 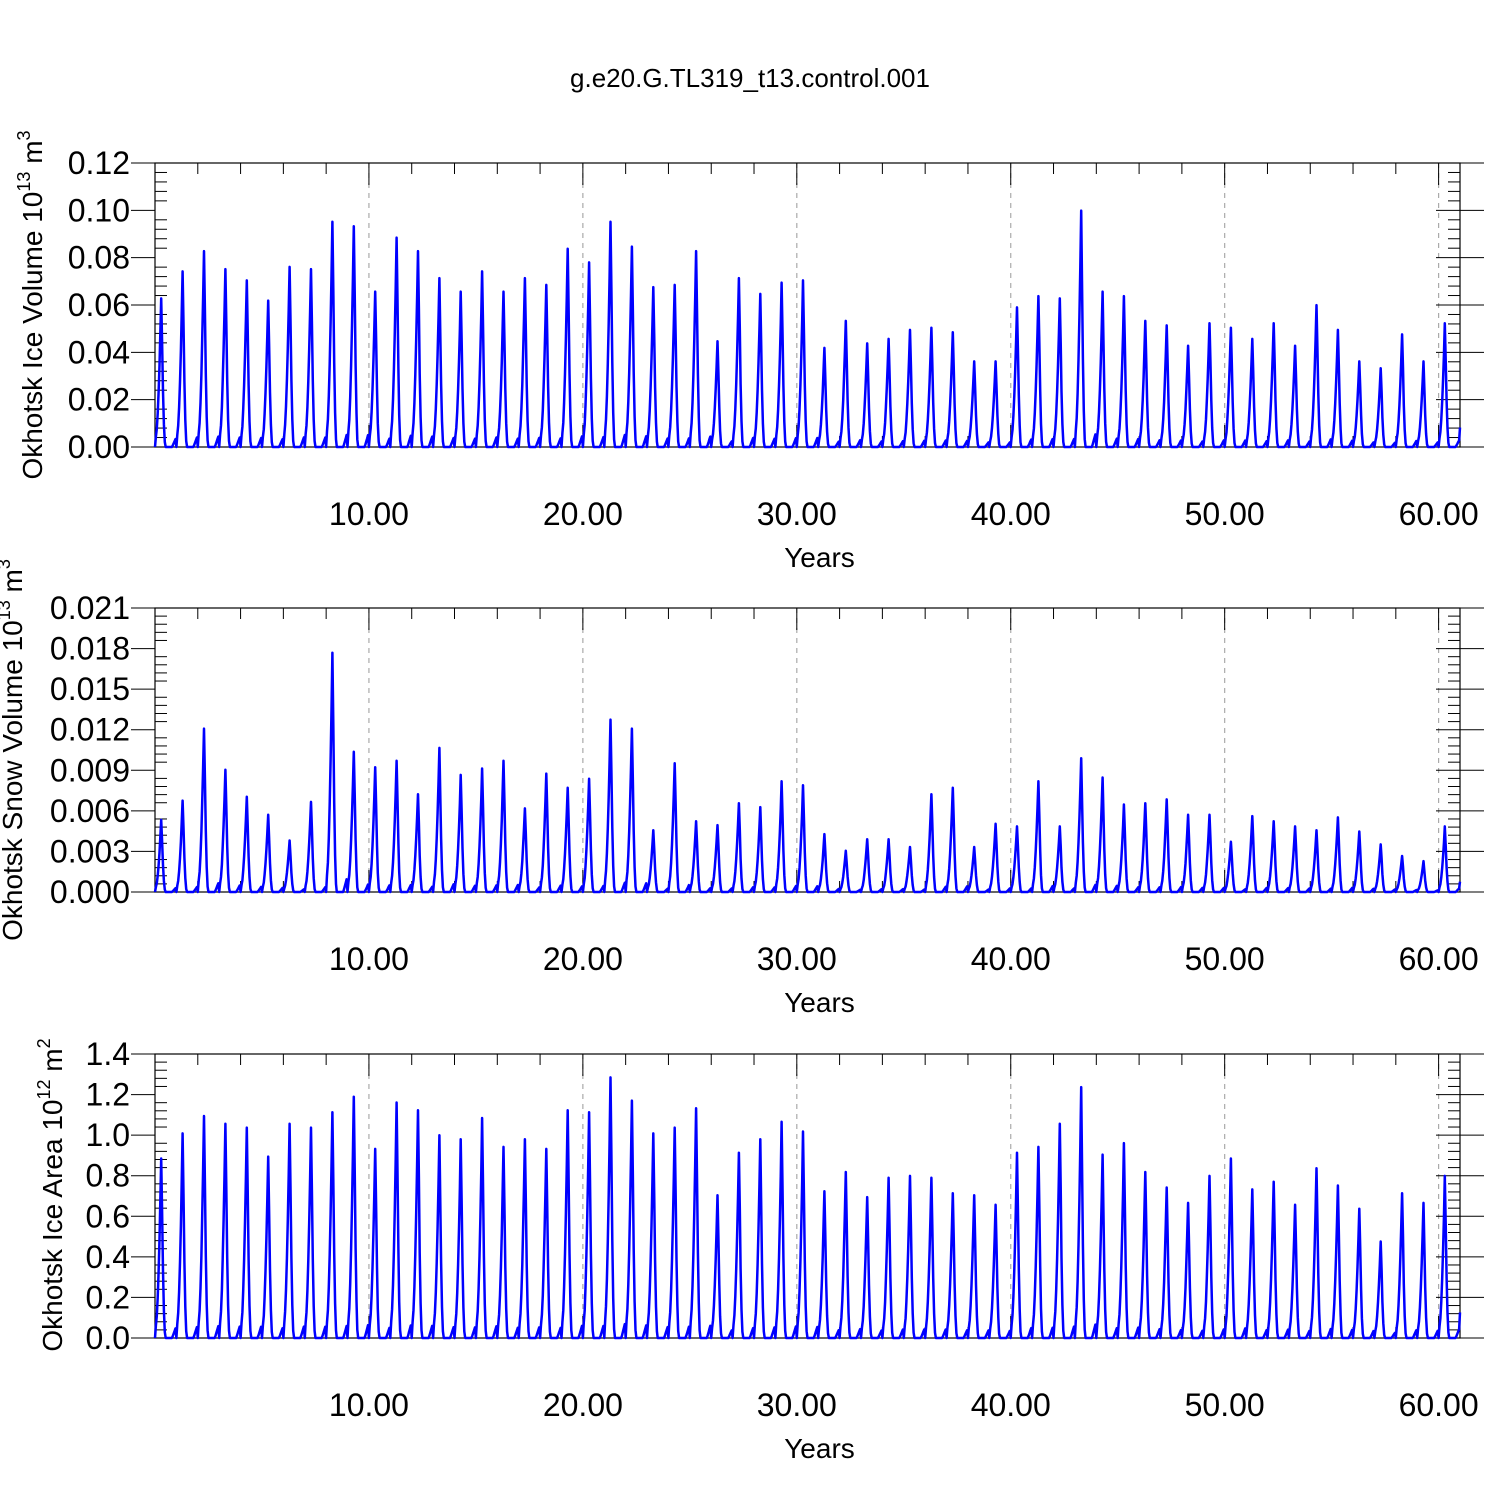 What do you see at coordinates (90, 689) in the screenshot?
I see `y-tick-label: 0.015` at bounding box center [90, 689].